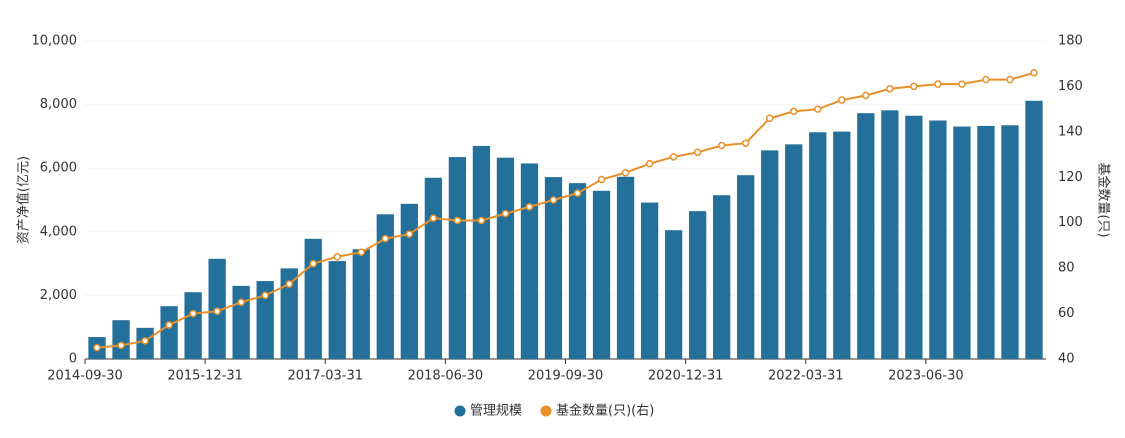 Image resolution: width=1125 pixels, height=438 pixels. Describe the element at coordinates (1070, 86) in the screenshot. I see `y2-tick-label: 160` at that location.